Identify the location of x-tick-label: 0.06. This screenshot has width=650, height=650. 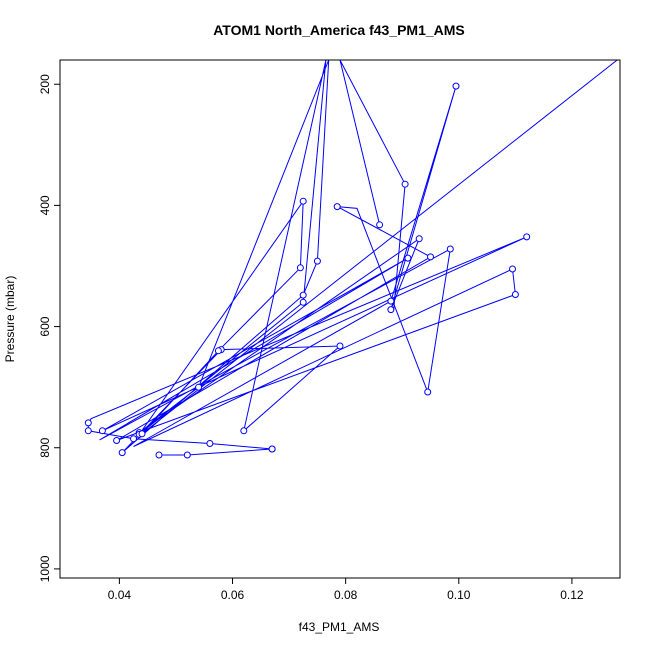
(233, 595).